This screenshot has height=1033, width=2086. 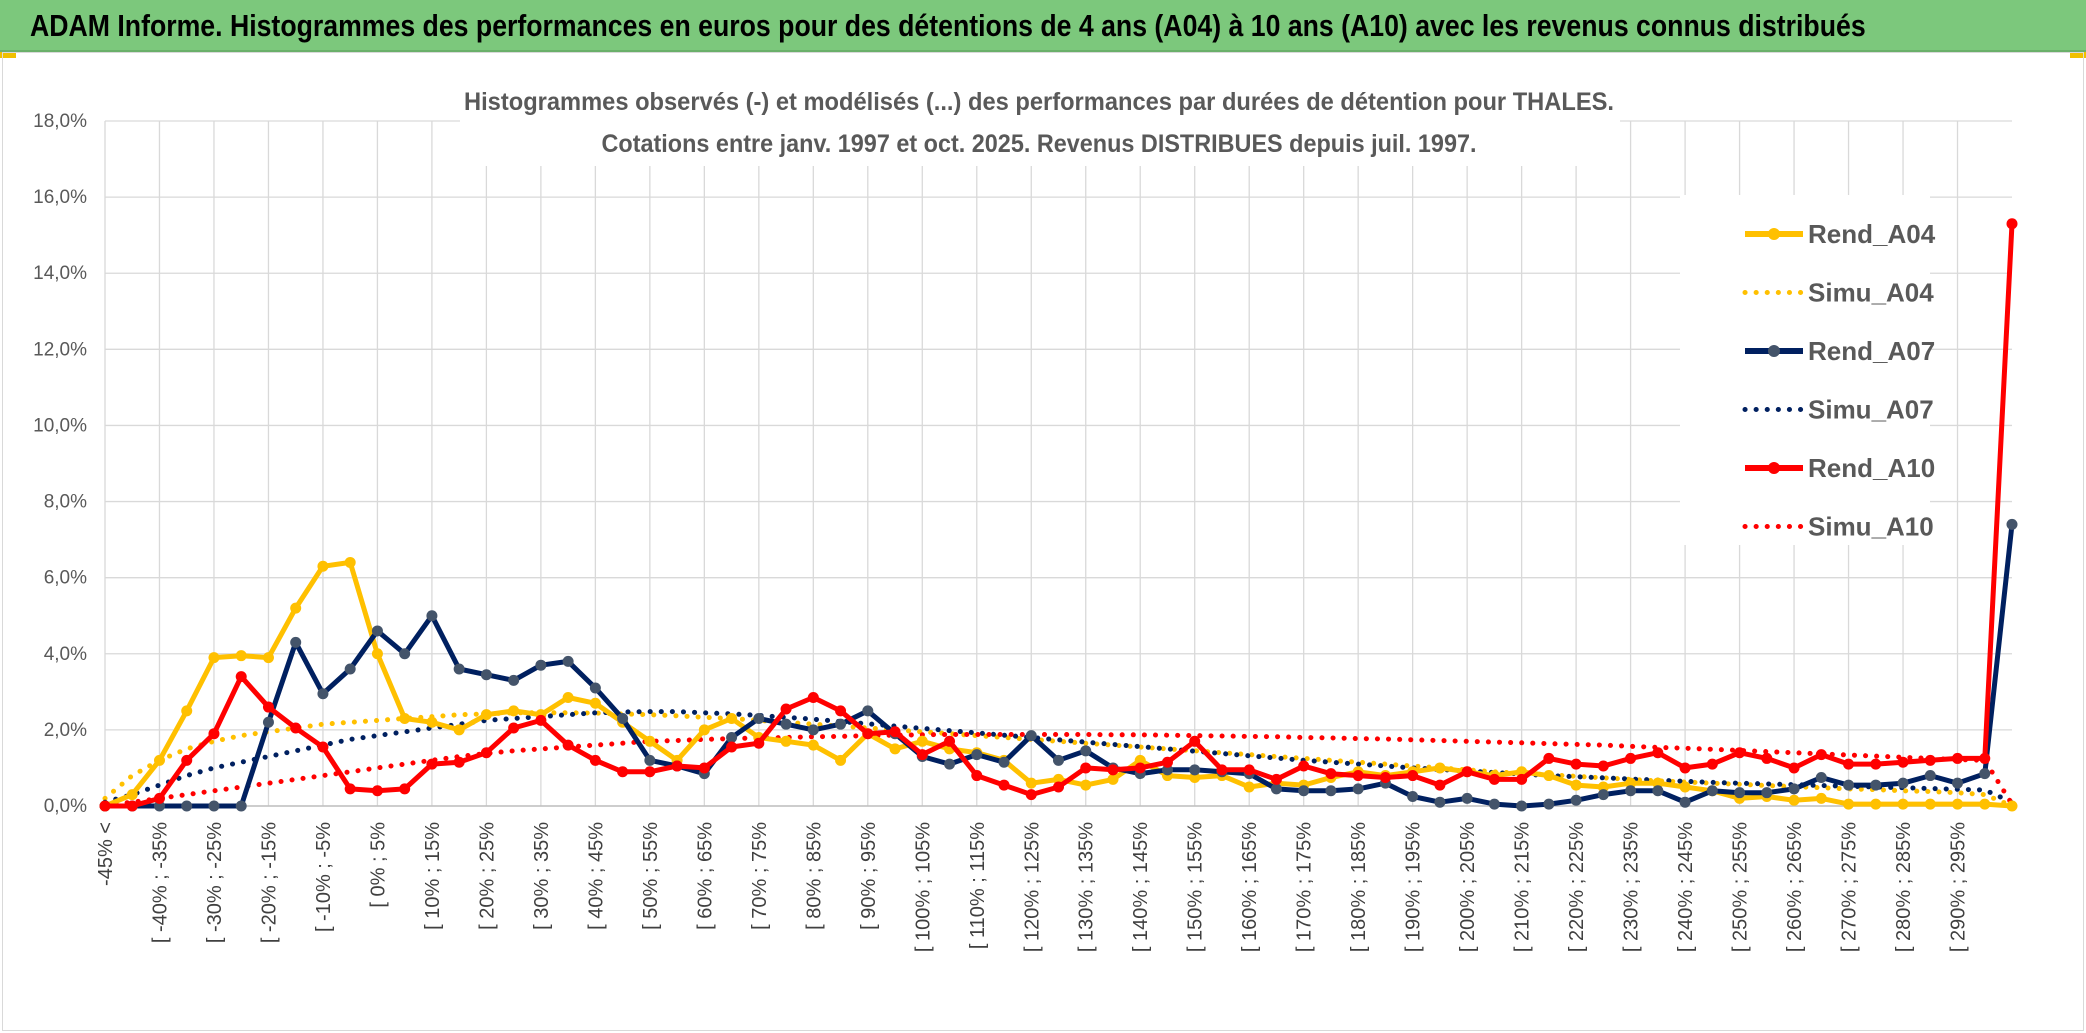 What do you see at coordinates (1741, 887) in the screenshot?
I see `x-tick-label: [ 250% ; 255%` at bounding box center [1741, 887].